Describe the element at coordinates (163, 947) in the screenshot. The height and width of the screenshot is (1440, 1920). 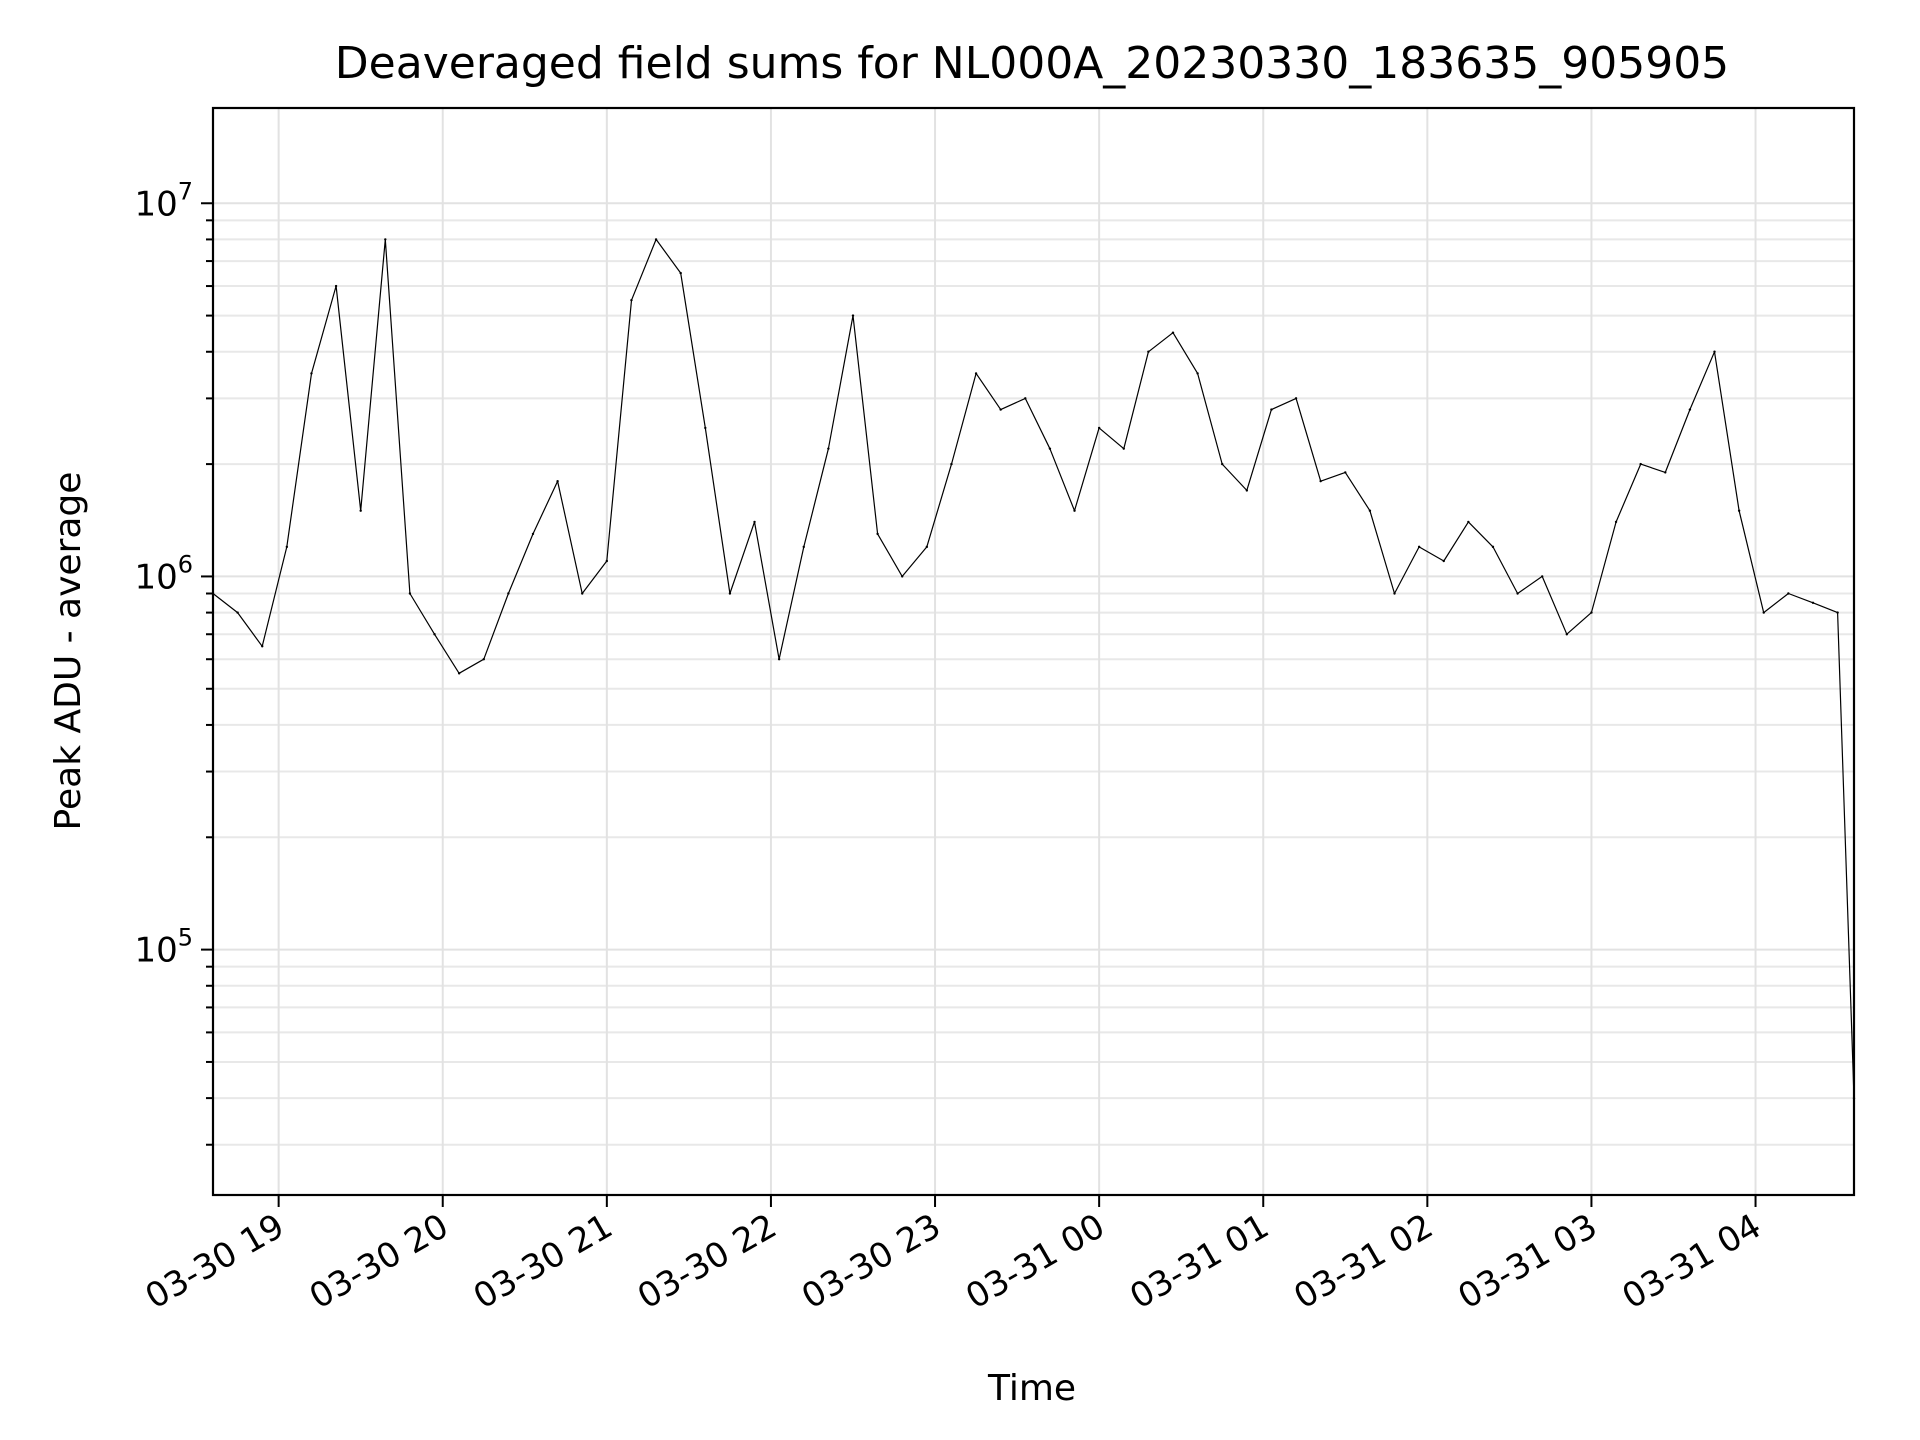
I see `y-tick-label: 10⁵` at that location.